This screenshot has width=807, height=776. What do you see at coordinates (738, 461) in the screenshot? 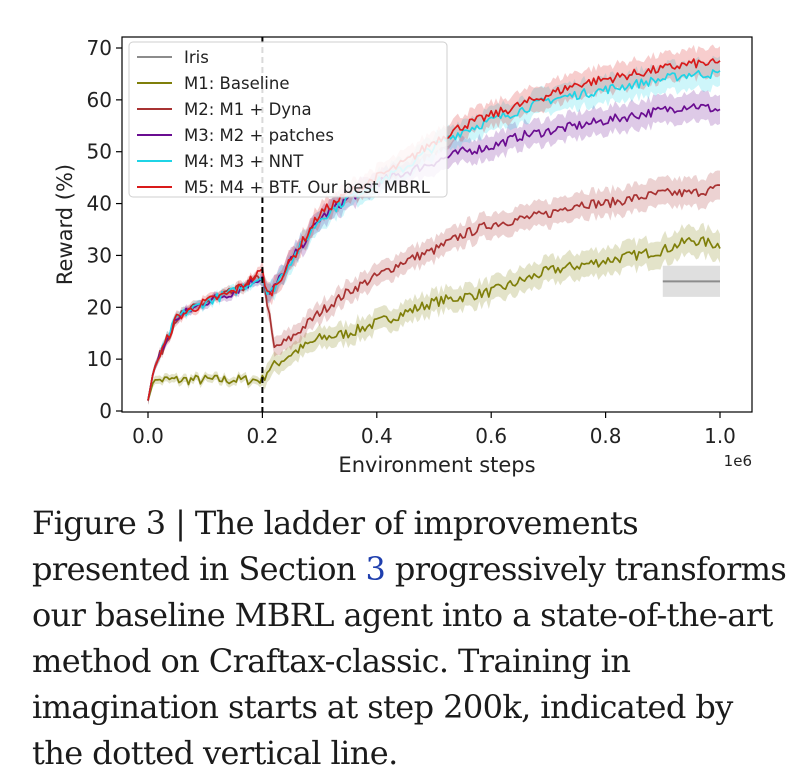
I see `x-axis-offset-label: 1e6` at bounding box center [738, 461].